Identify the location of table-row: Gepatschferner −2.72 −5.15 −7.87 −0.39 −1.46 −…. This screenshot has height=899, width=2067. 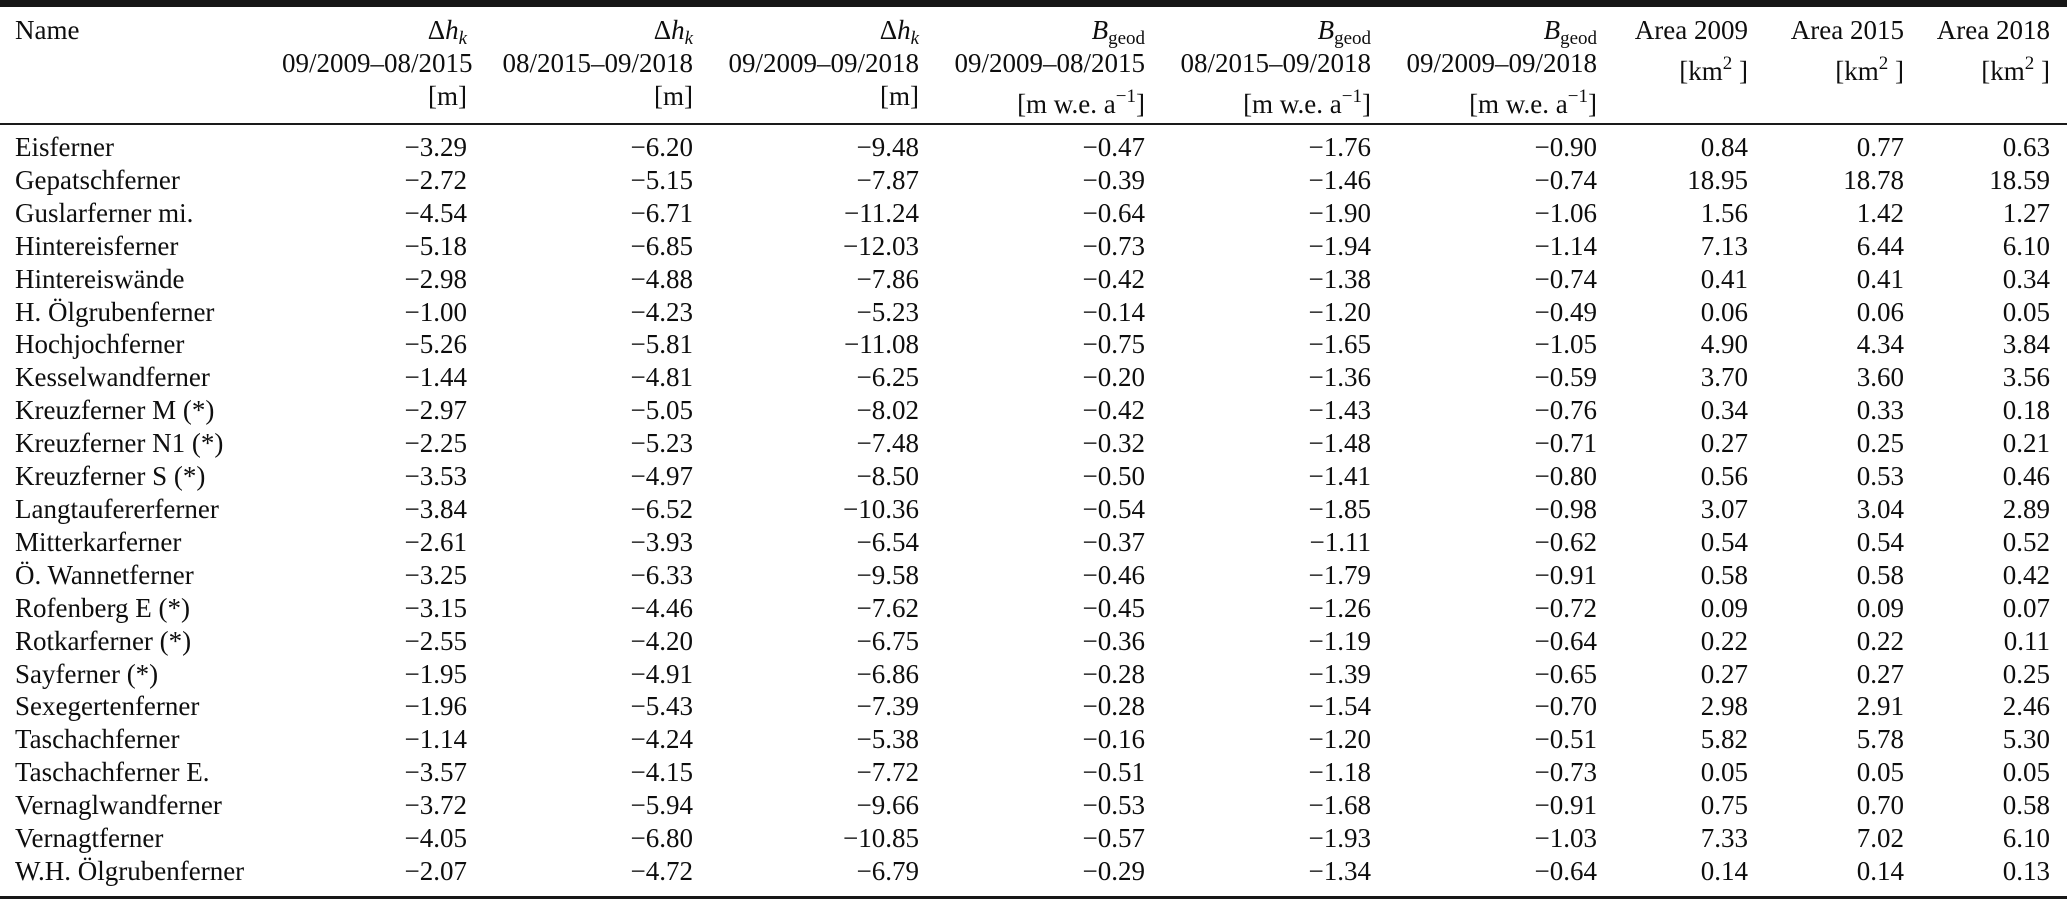
(1033, 180).